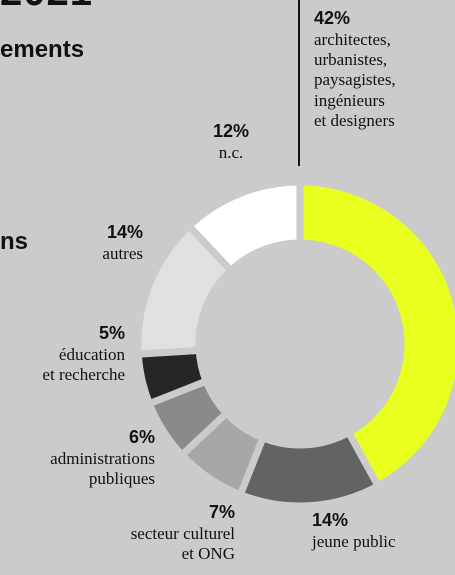 This screenshot has width=455, height=575. Describe the element at coordinates (354, 541) in the screenshot. I see `label-jeune-public-text: jeune public` at that location.